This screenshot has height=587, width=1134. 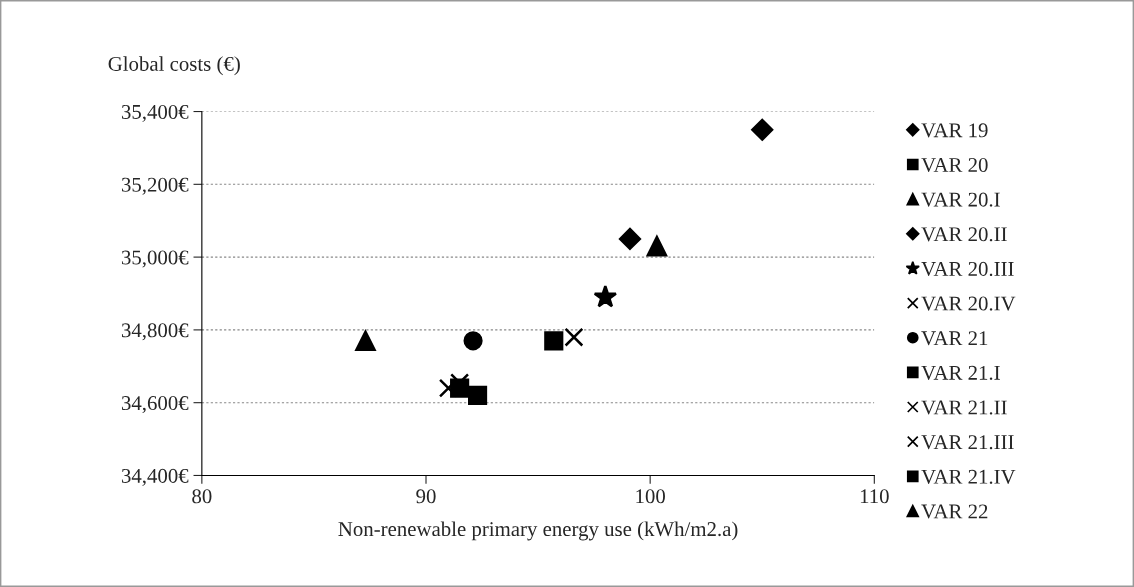 I want to click on x-tick-label: 100, so click(x=650, y=496).